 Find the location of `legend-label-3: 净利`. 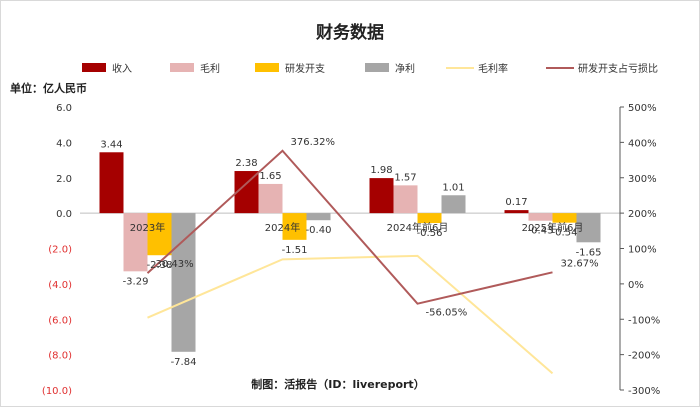

legend-label-3: 净利 is located at coordinates (405, 68).